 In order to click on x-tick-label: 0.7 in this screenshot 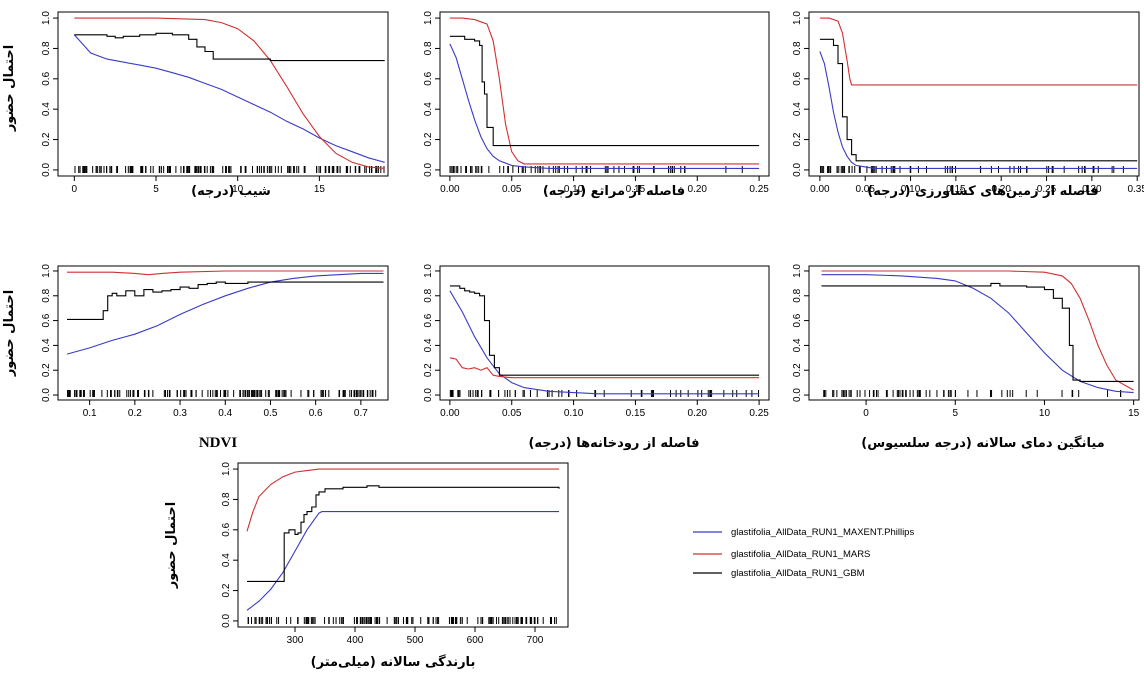, I will do `click(361, 413)`.